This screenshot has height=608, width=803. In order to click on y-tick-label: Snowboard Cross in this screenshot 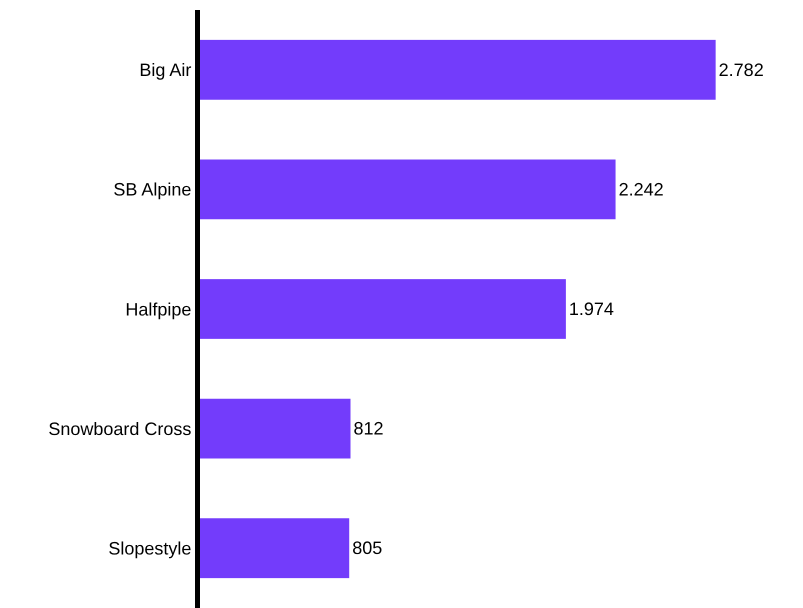, I will do `click(120, 428)`.